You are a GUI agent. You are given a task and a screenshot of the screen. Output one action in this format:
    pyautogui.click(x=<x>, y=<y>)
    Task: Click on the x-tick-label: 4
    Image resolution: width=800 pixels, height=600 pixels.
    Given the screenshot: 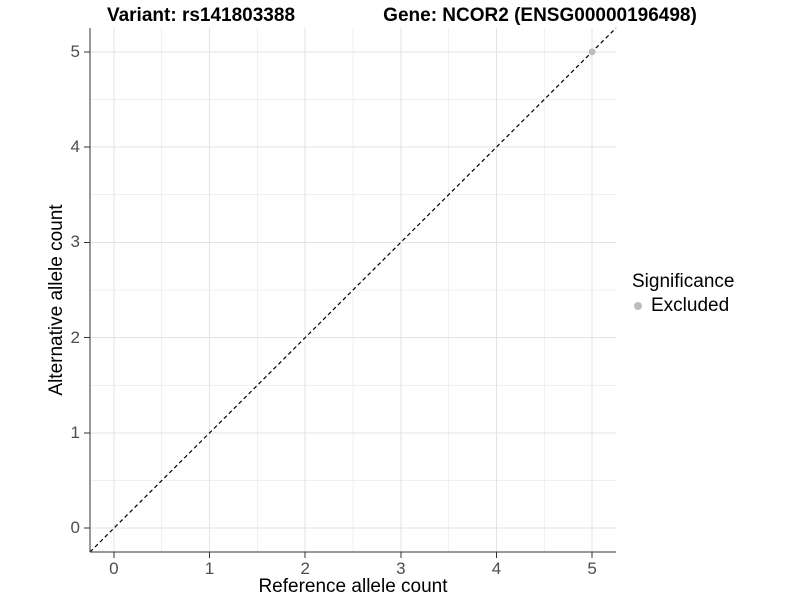 What is the action you would take?
    pyautogui.click(x=496, y=568)
    